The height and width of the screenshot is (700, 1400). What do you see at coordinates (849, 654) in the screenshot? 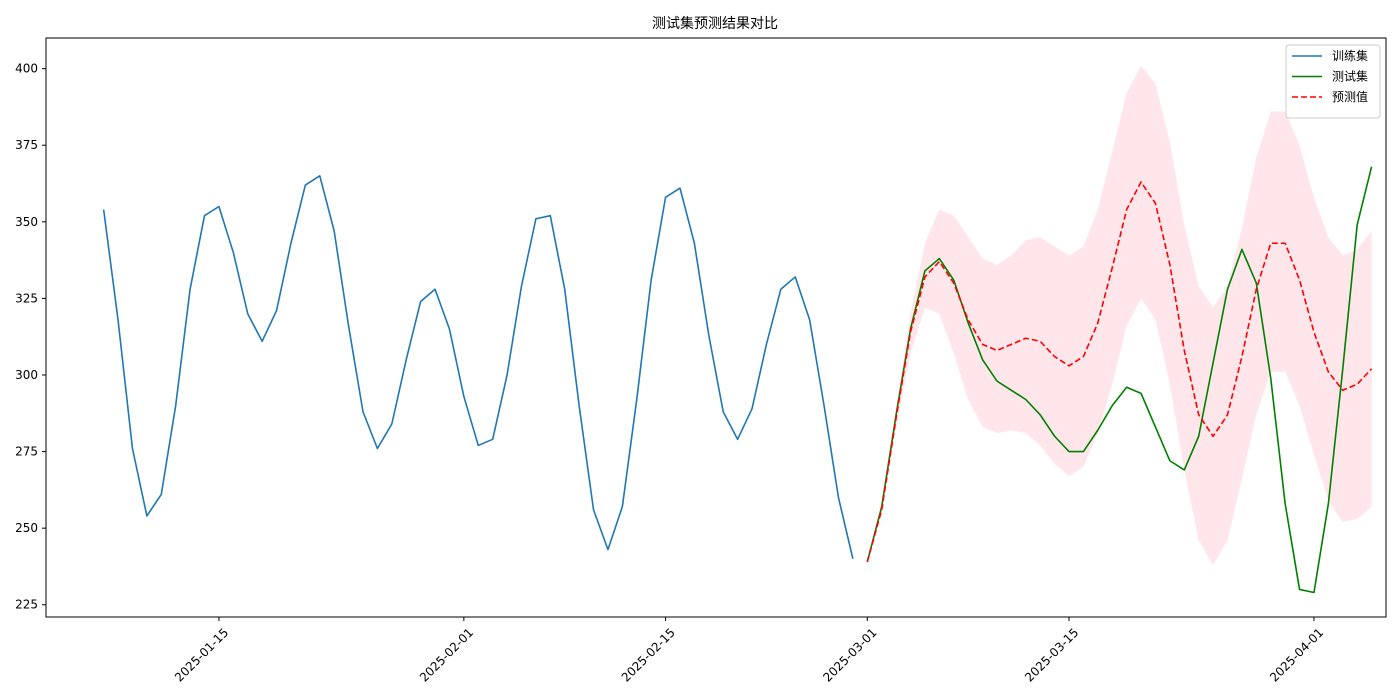
I see `x-tick-label: 2025-03-01` at bounding box center [849, 654].